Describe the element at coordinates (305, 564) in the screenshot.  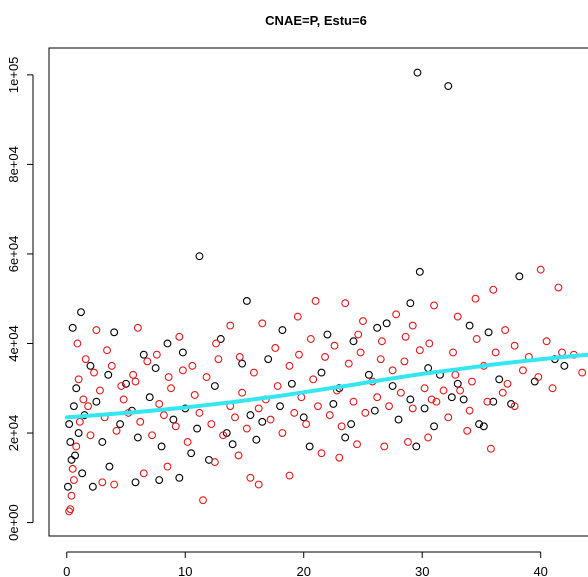
I see `x-axis: 0 10 20 30 40` at that location.